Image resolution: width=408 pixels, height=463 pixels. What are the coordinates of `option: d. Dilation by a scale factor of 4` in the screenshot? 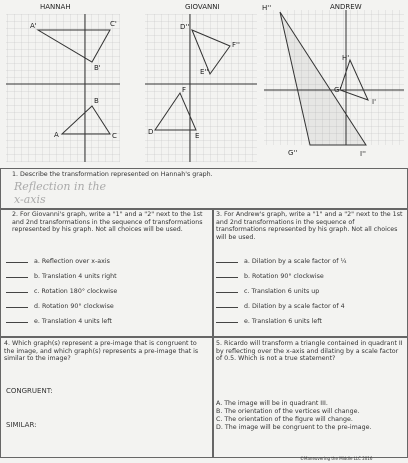 It's located at (280, 306).